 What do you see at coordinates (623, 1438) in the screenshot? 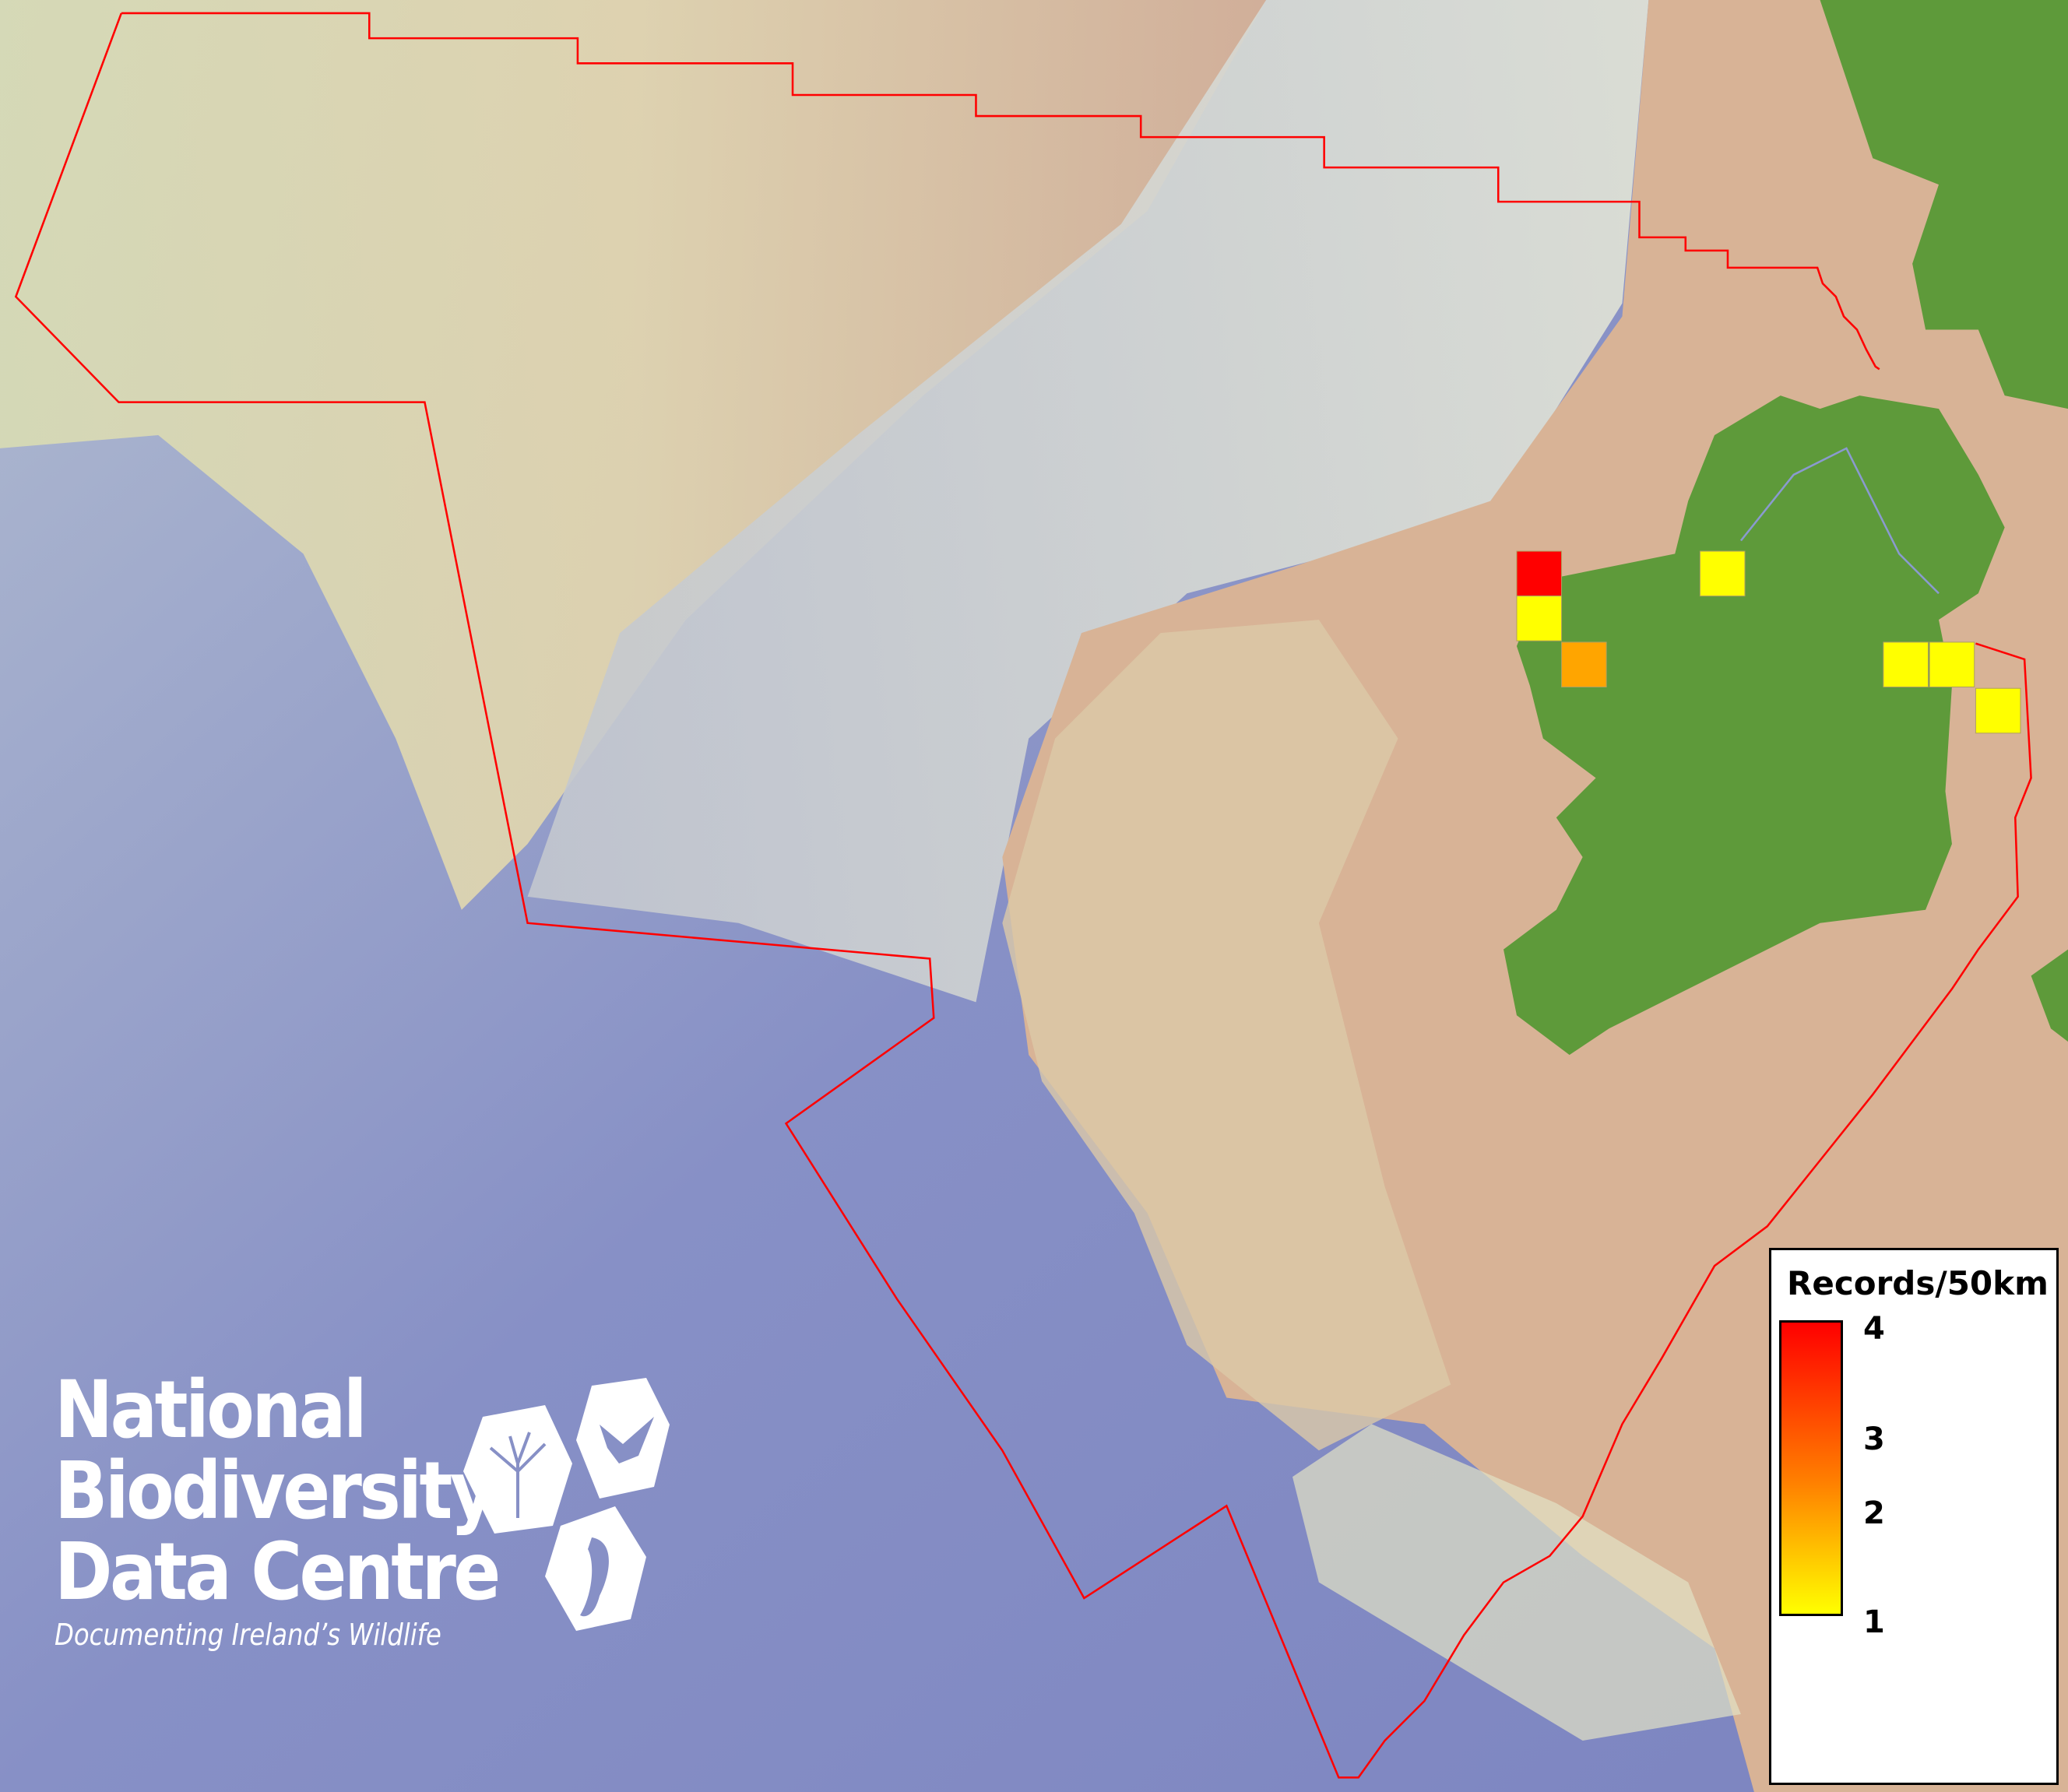
I see `butterfly-icon` at bounding box center [623, 1438].